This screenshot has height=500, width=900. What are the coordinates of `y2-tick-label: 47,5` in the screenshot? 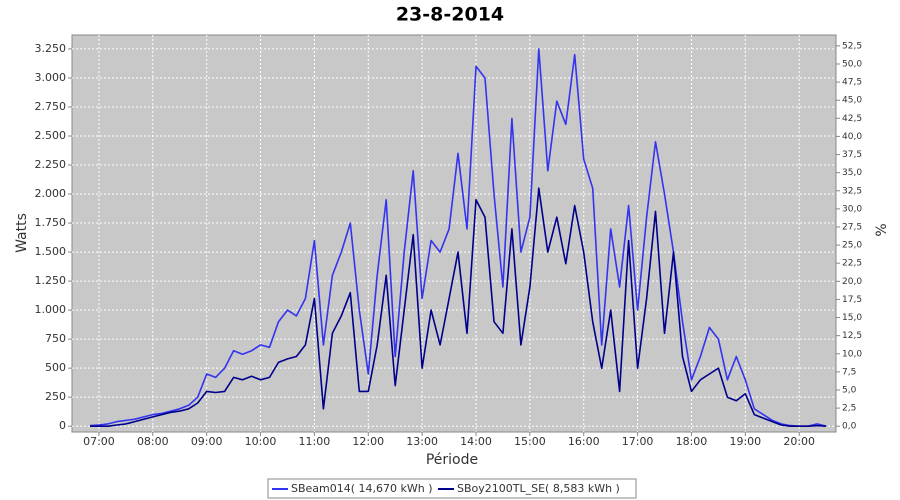 It's located at (852, 83).